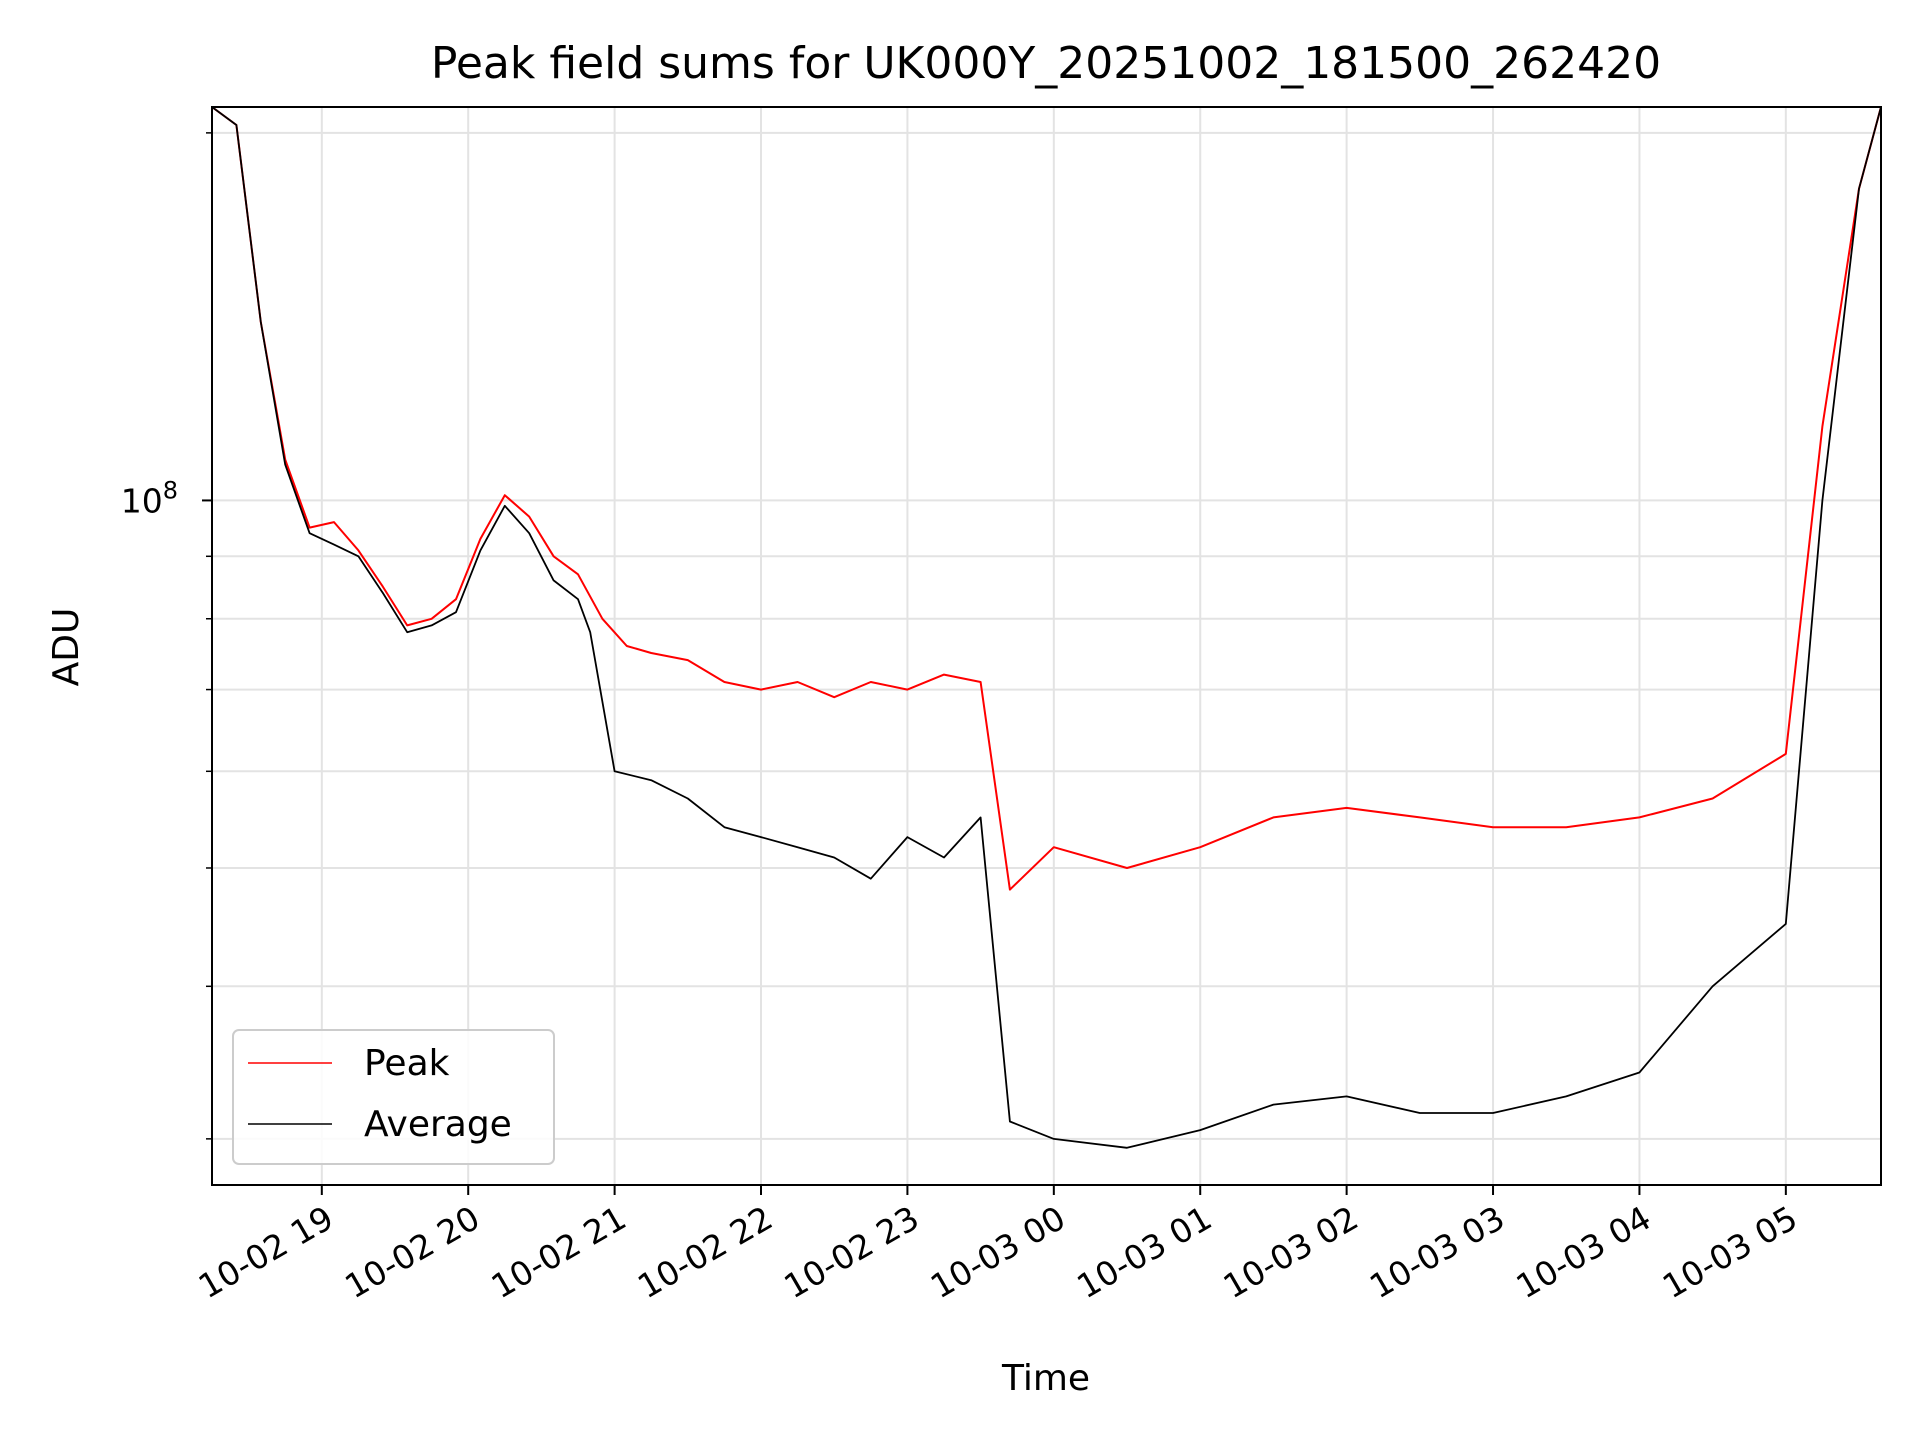  Describe the element at coordinates (149, 498) in the screenshot. I see `y-tick-label: 108` at that location.